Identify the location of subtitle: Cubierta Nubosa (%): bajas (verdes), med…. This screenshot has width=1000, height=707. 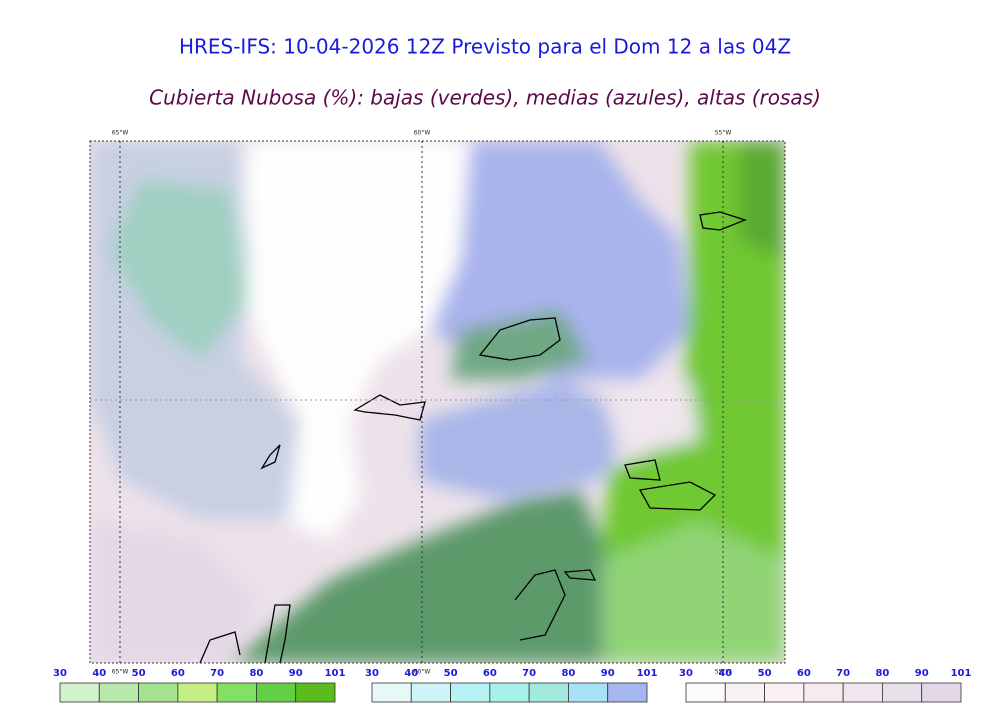
(485, 98).